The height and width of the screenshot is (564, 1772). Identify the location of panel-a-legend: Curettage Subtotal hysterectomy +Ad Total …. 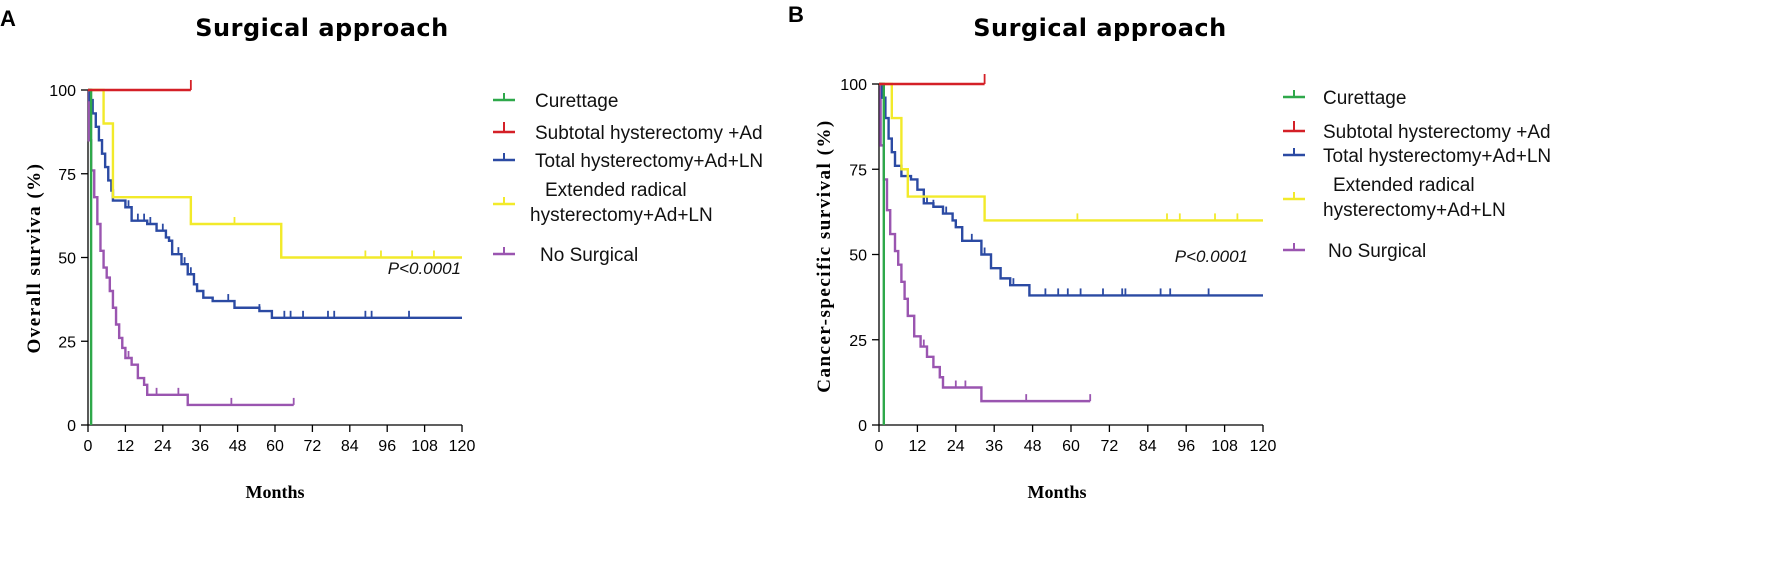
(628, 178).